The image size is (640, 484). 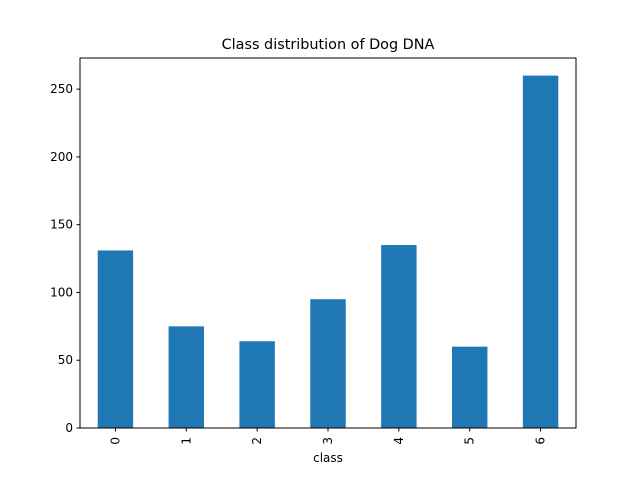 I want to click on x-tick-label-6: 6, so click(x=541, y=441).